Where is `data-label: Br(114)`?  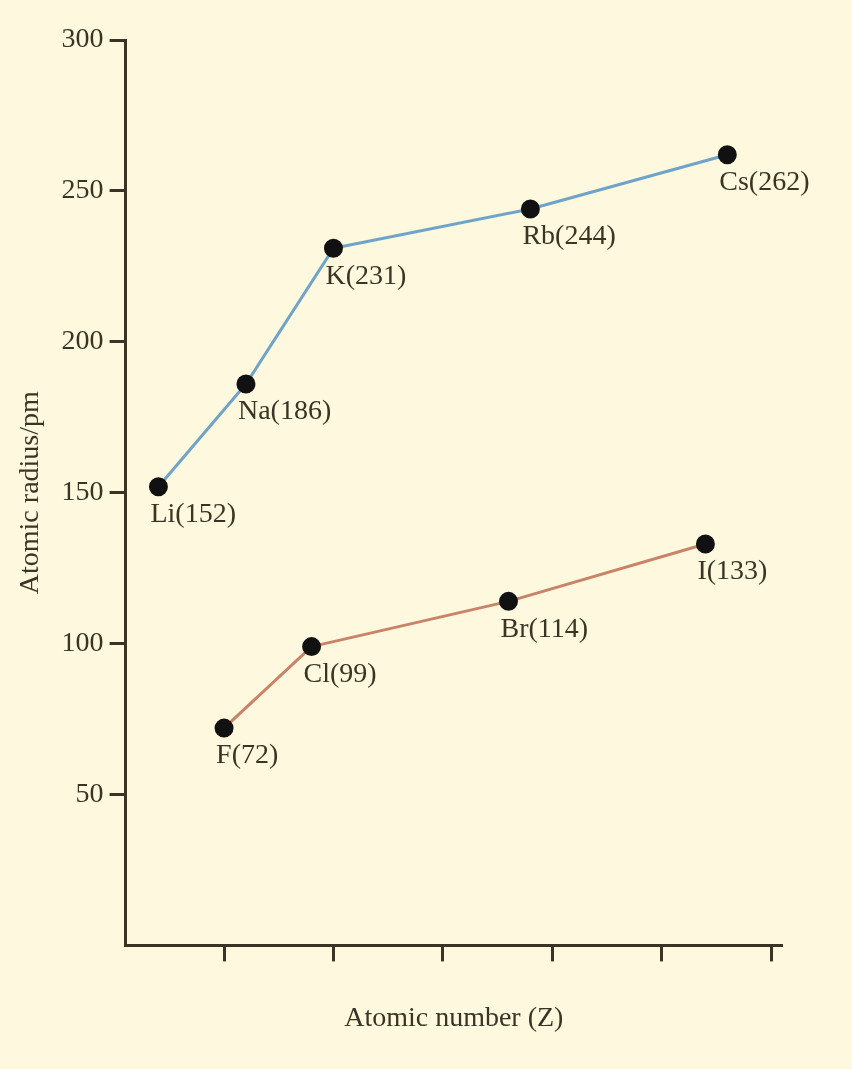
data-label: Br(114) is located at coordinates (544, 627).